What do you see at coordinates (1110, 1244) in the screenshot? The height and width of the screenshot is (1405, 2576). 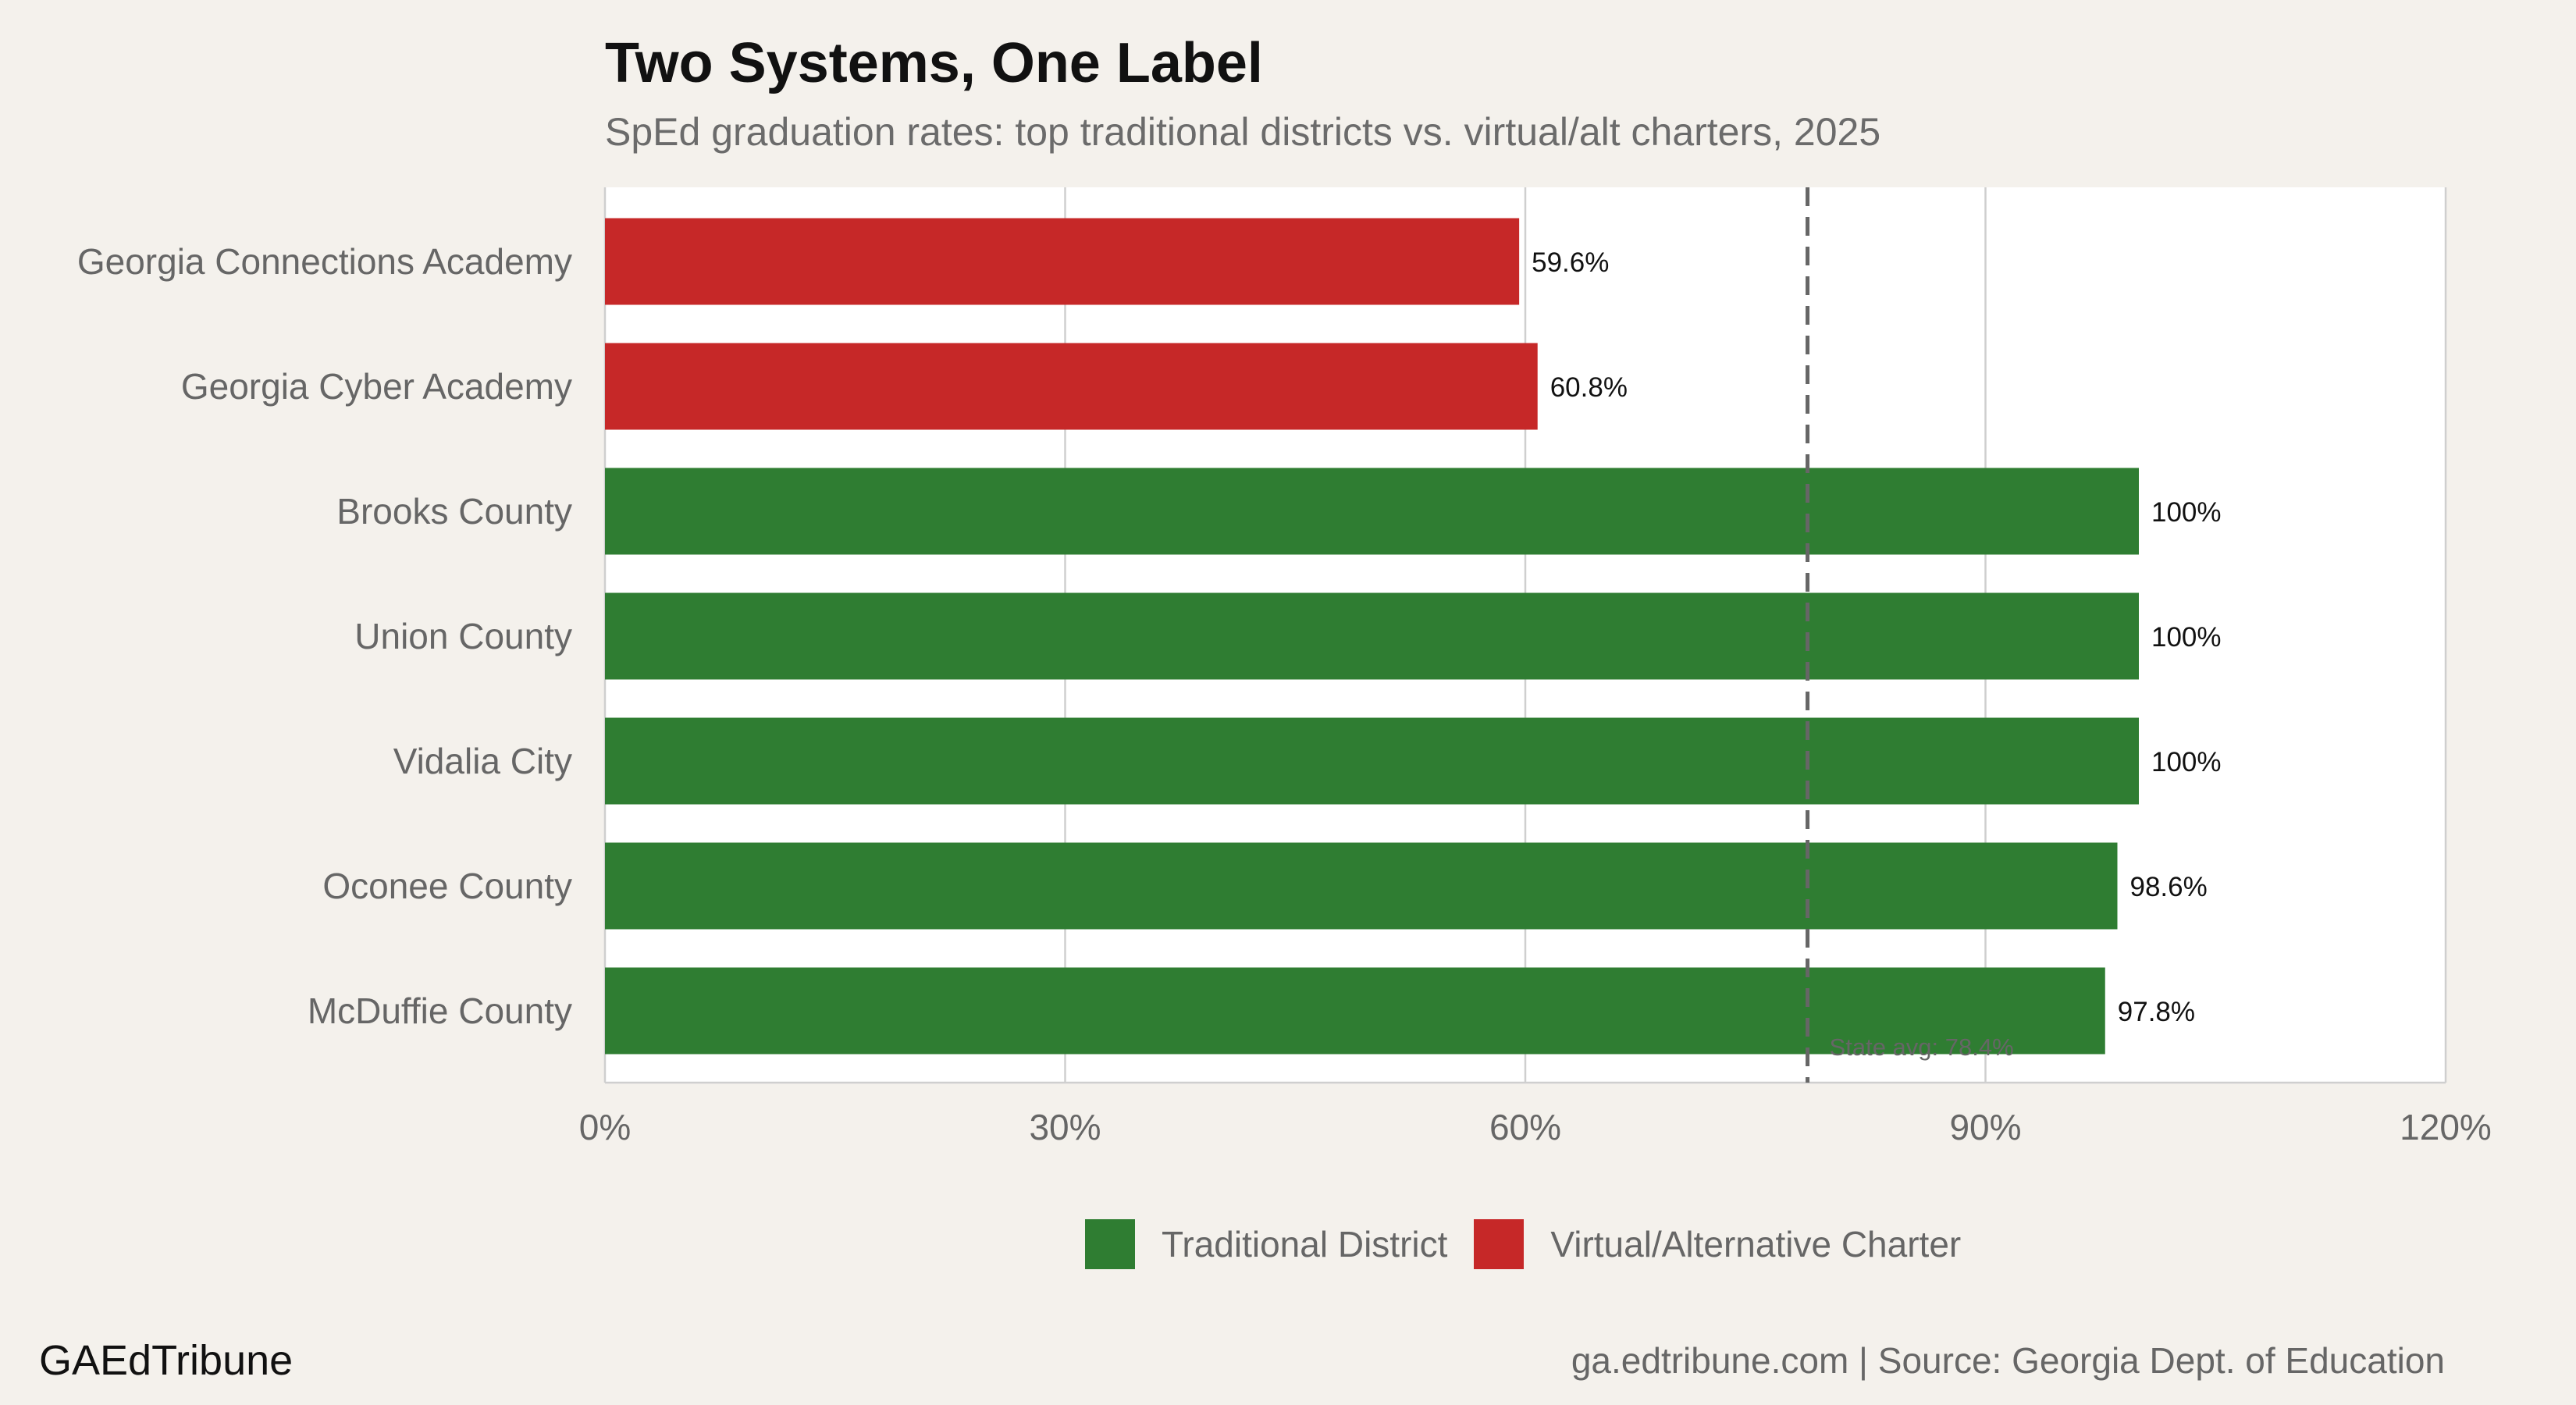 I see `legend-swatch-traditional` at bounding box center [1110, 1244].